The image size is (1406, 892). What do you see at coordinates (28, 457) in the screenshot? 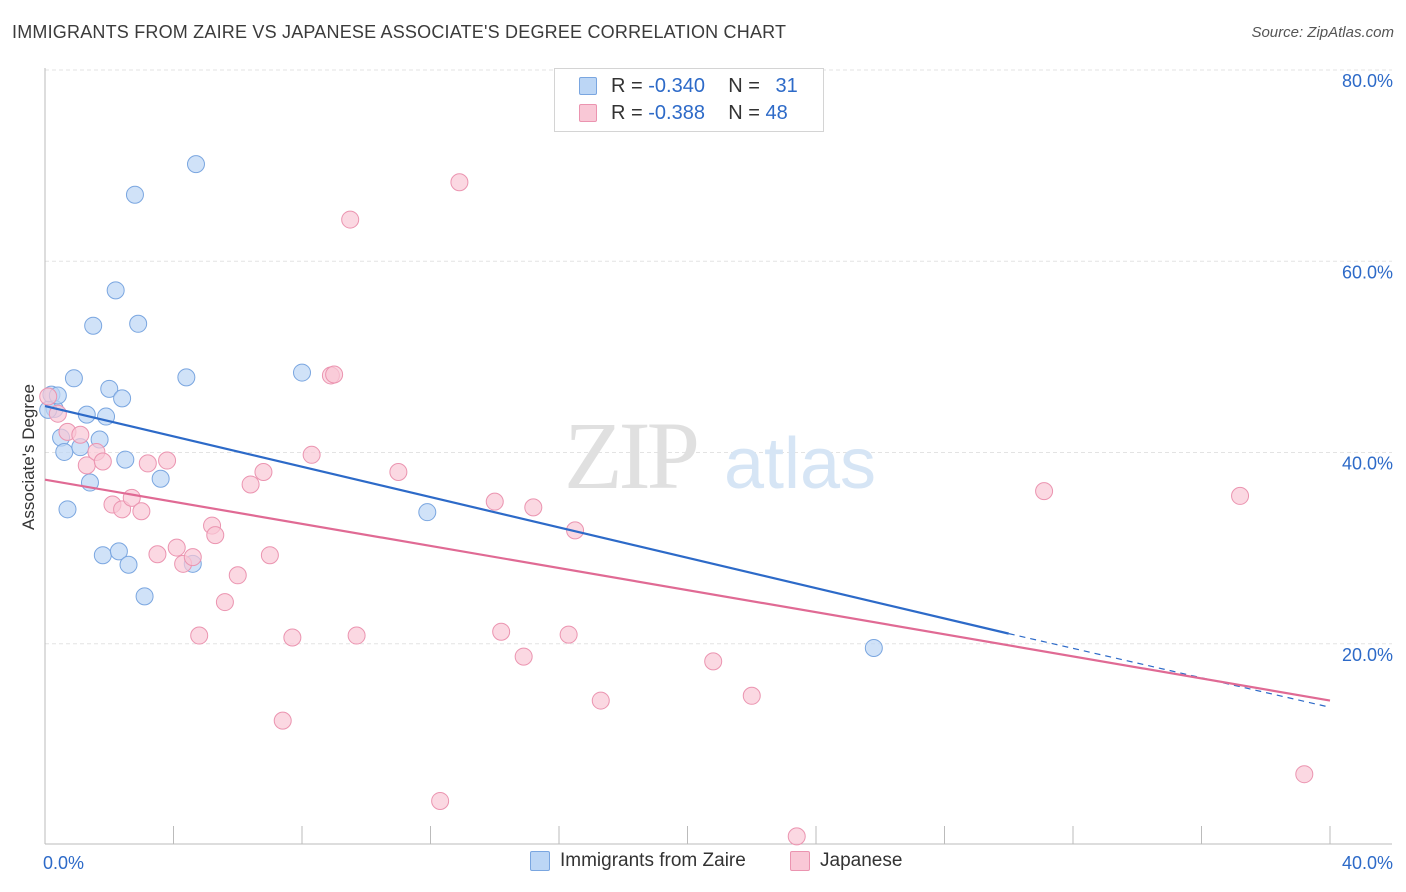
I see `y-axis-label: Associate's Degree` at bounding box center [28, 457].